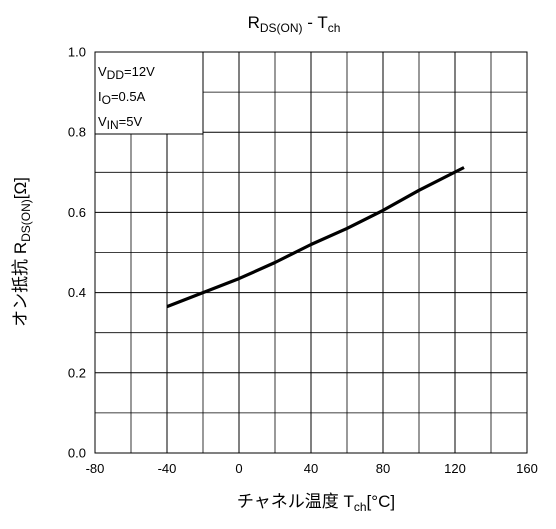  I want to click on y-tick-label: 0.4, so click(77, 292).